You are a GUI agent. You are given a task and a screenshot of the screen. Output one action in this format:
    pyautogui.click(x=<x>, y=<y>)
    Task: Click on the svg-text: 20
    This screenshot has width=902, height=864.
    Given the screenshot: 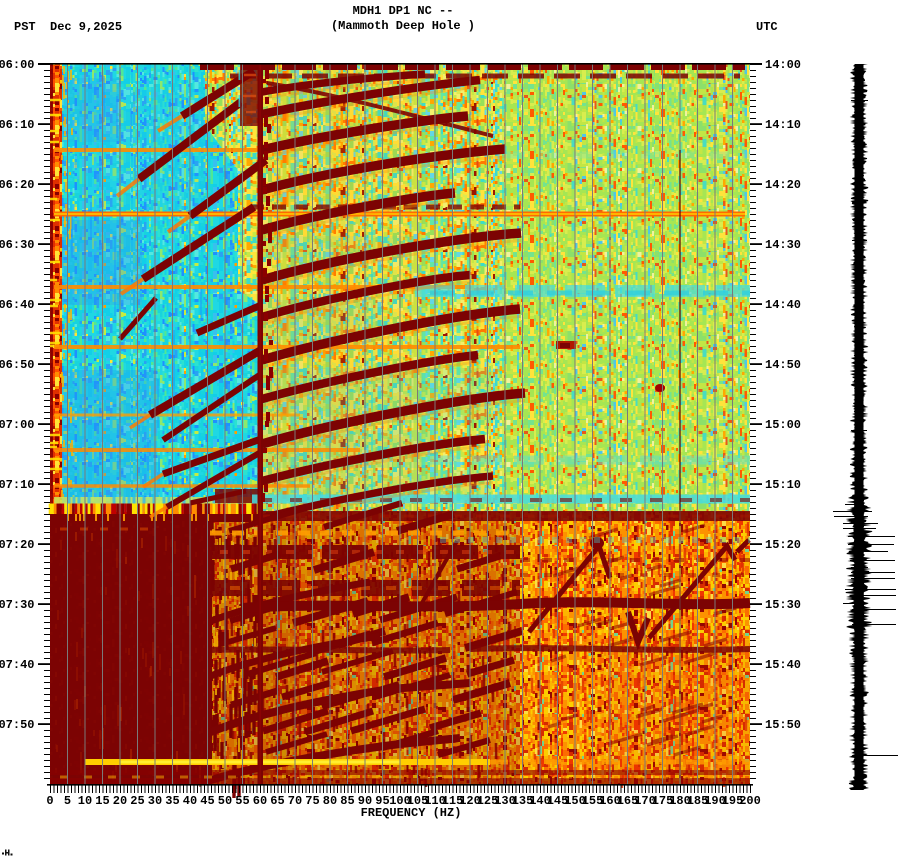 What is the action you would take?
    pyautogui.click(x=120, y=801)
    